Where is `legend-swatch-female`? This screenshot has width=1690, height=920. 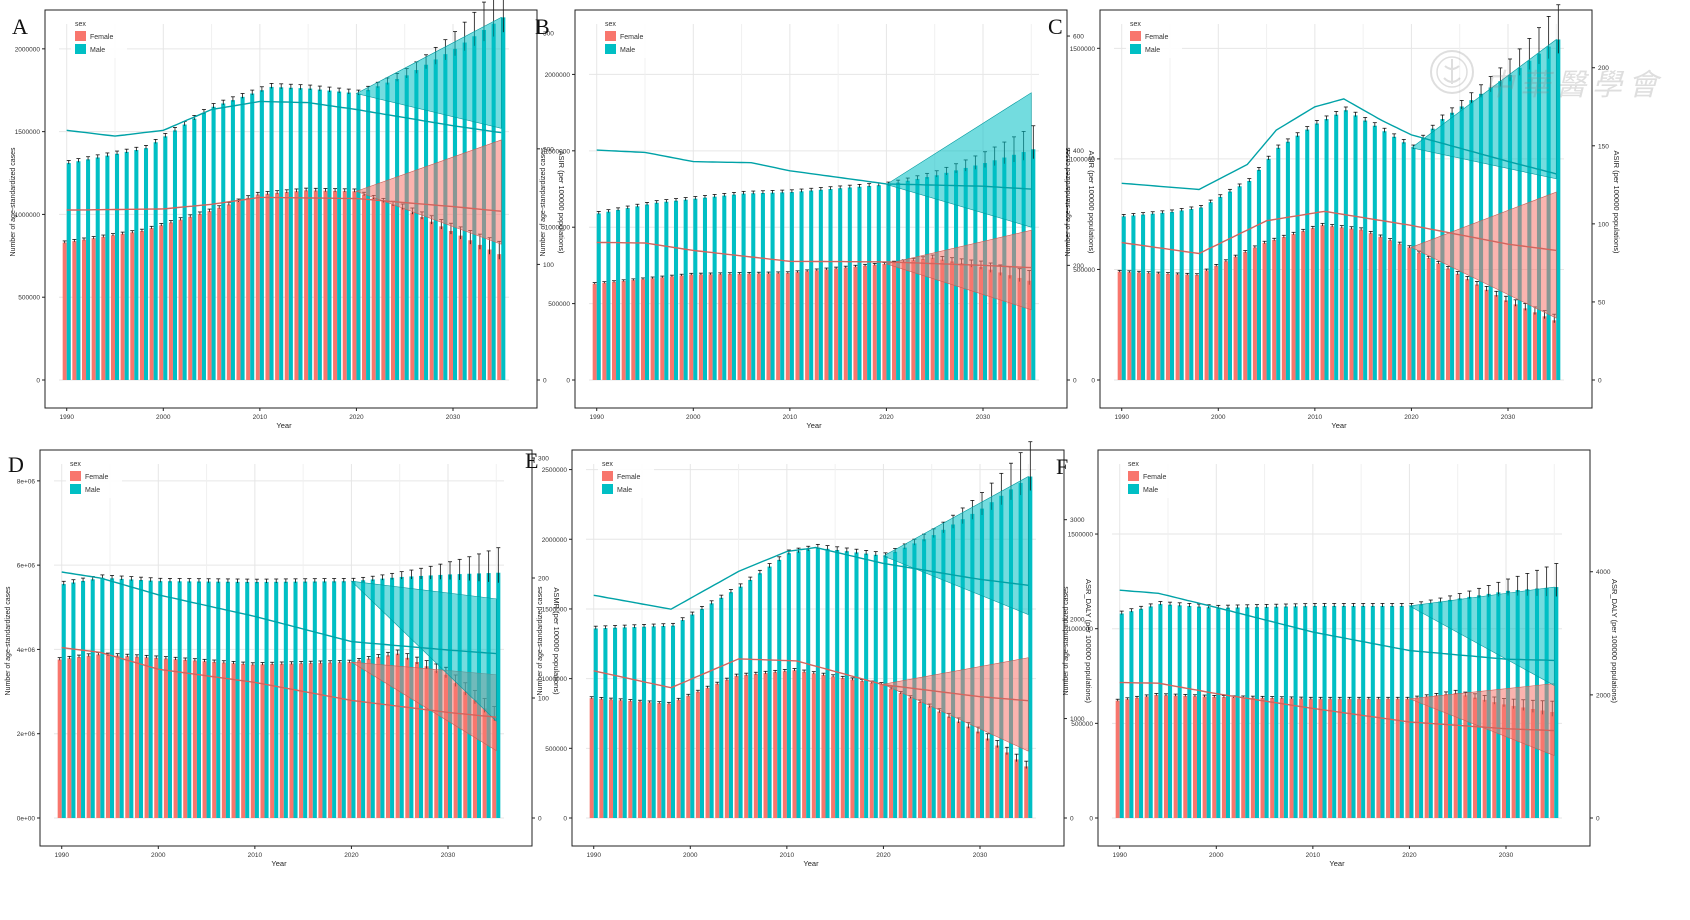 legend-swatch-female is located at coordinates (610, 36).